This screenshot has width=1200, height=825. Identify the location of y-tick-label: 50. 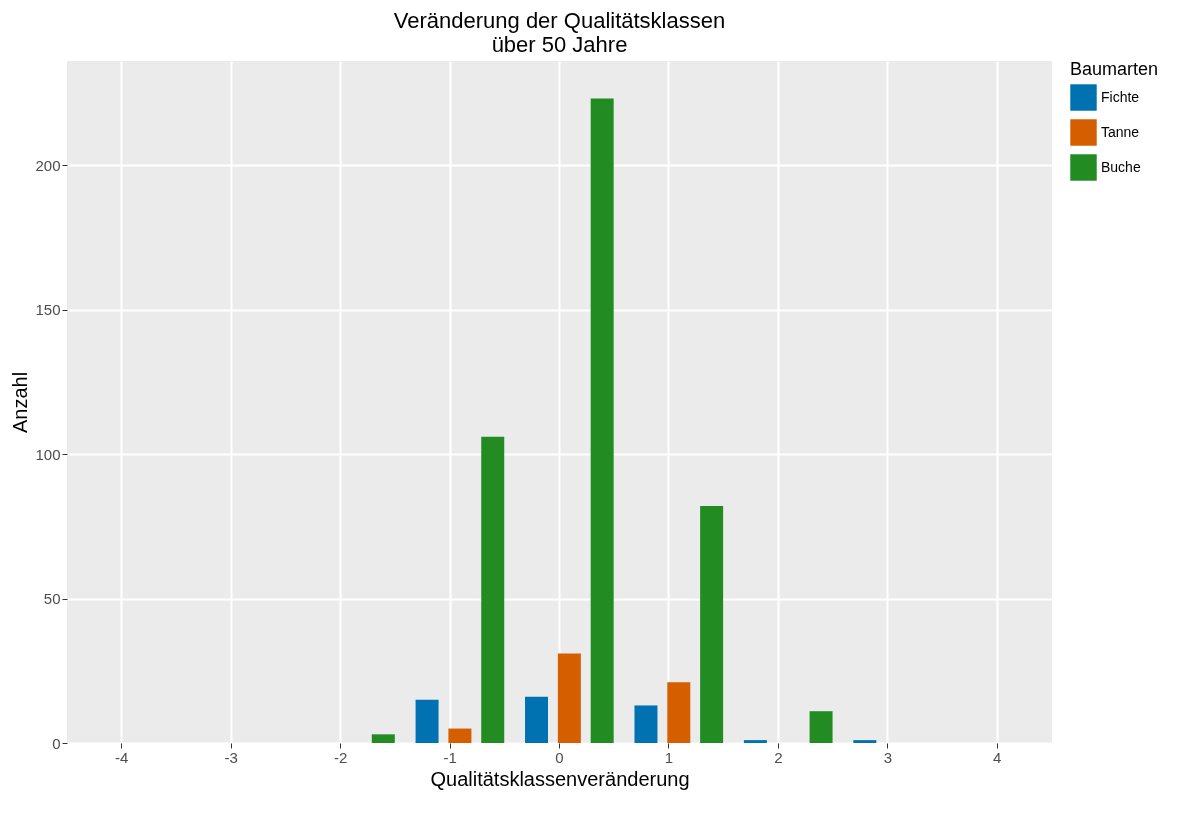
(52, 599).